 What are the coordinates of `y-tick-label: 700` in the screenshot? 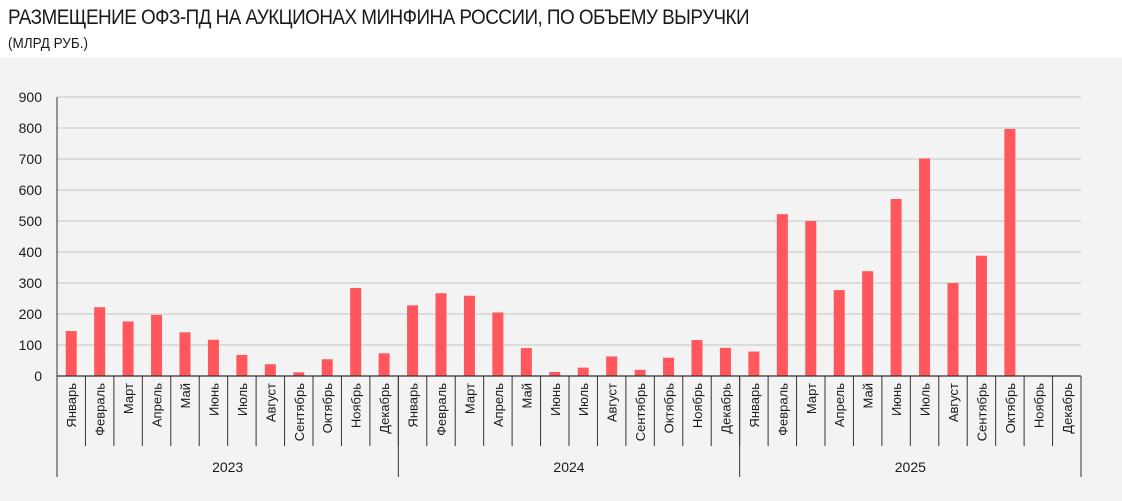 It's located at (31, 159).